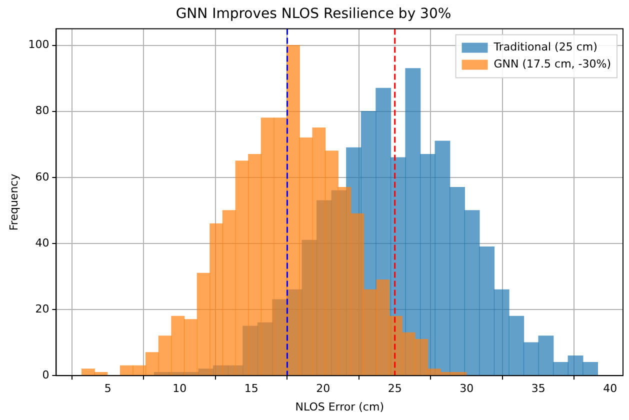 The width and height of the screenshot is (629, 420). Describe the element at coordinates (314, 14) in the screenshot. I see `chart-title: GNN Improves NLOS Resilience by 30%` at that location.